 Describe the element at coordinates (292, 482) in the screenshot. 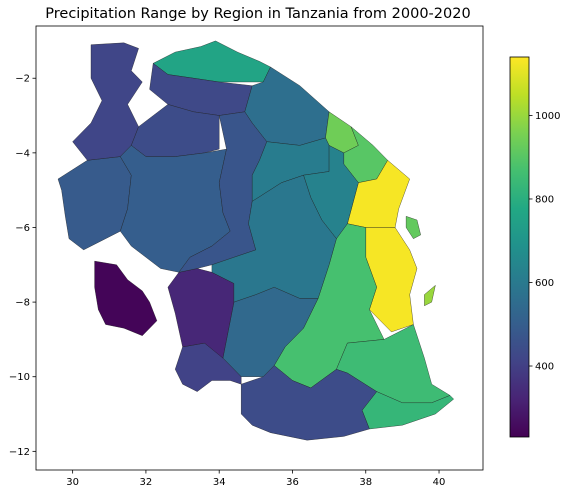

I see `x-tick-label: 36` at that location.